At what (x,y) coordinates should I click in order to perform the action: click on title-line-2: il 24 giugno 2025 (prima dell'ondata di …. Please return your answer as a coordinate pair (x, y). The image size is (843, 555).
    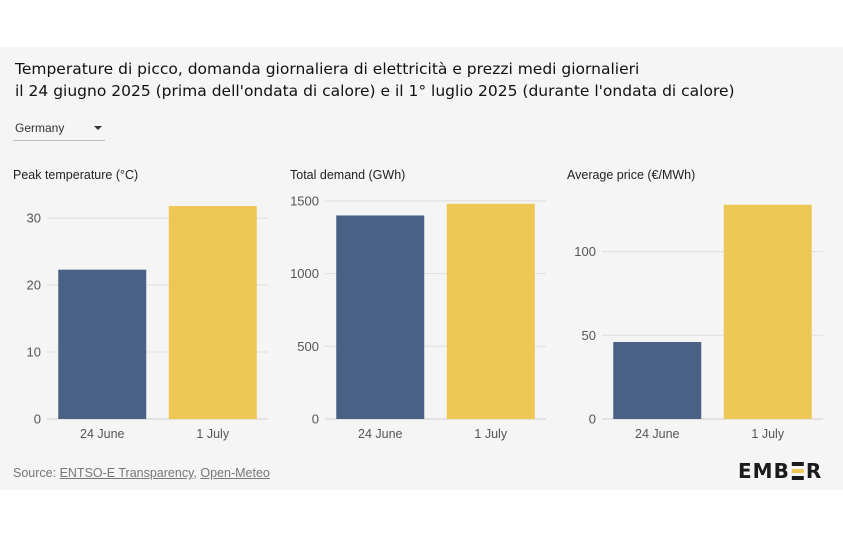
    Looking at the image, I should click on (375, 91).